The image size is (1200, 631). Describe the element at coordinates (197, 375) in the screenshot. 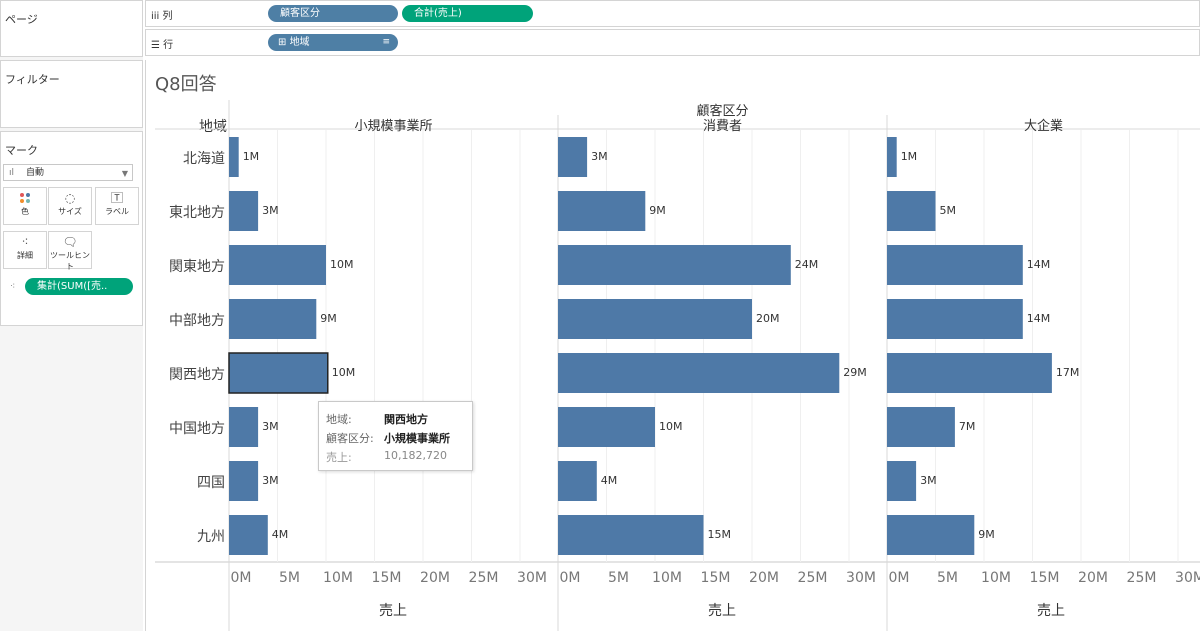

I see `row-label: 関西地方` at that location.